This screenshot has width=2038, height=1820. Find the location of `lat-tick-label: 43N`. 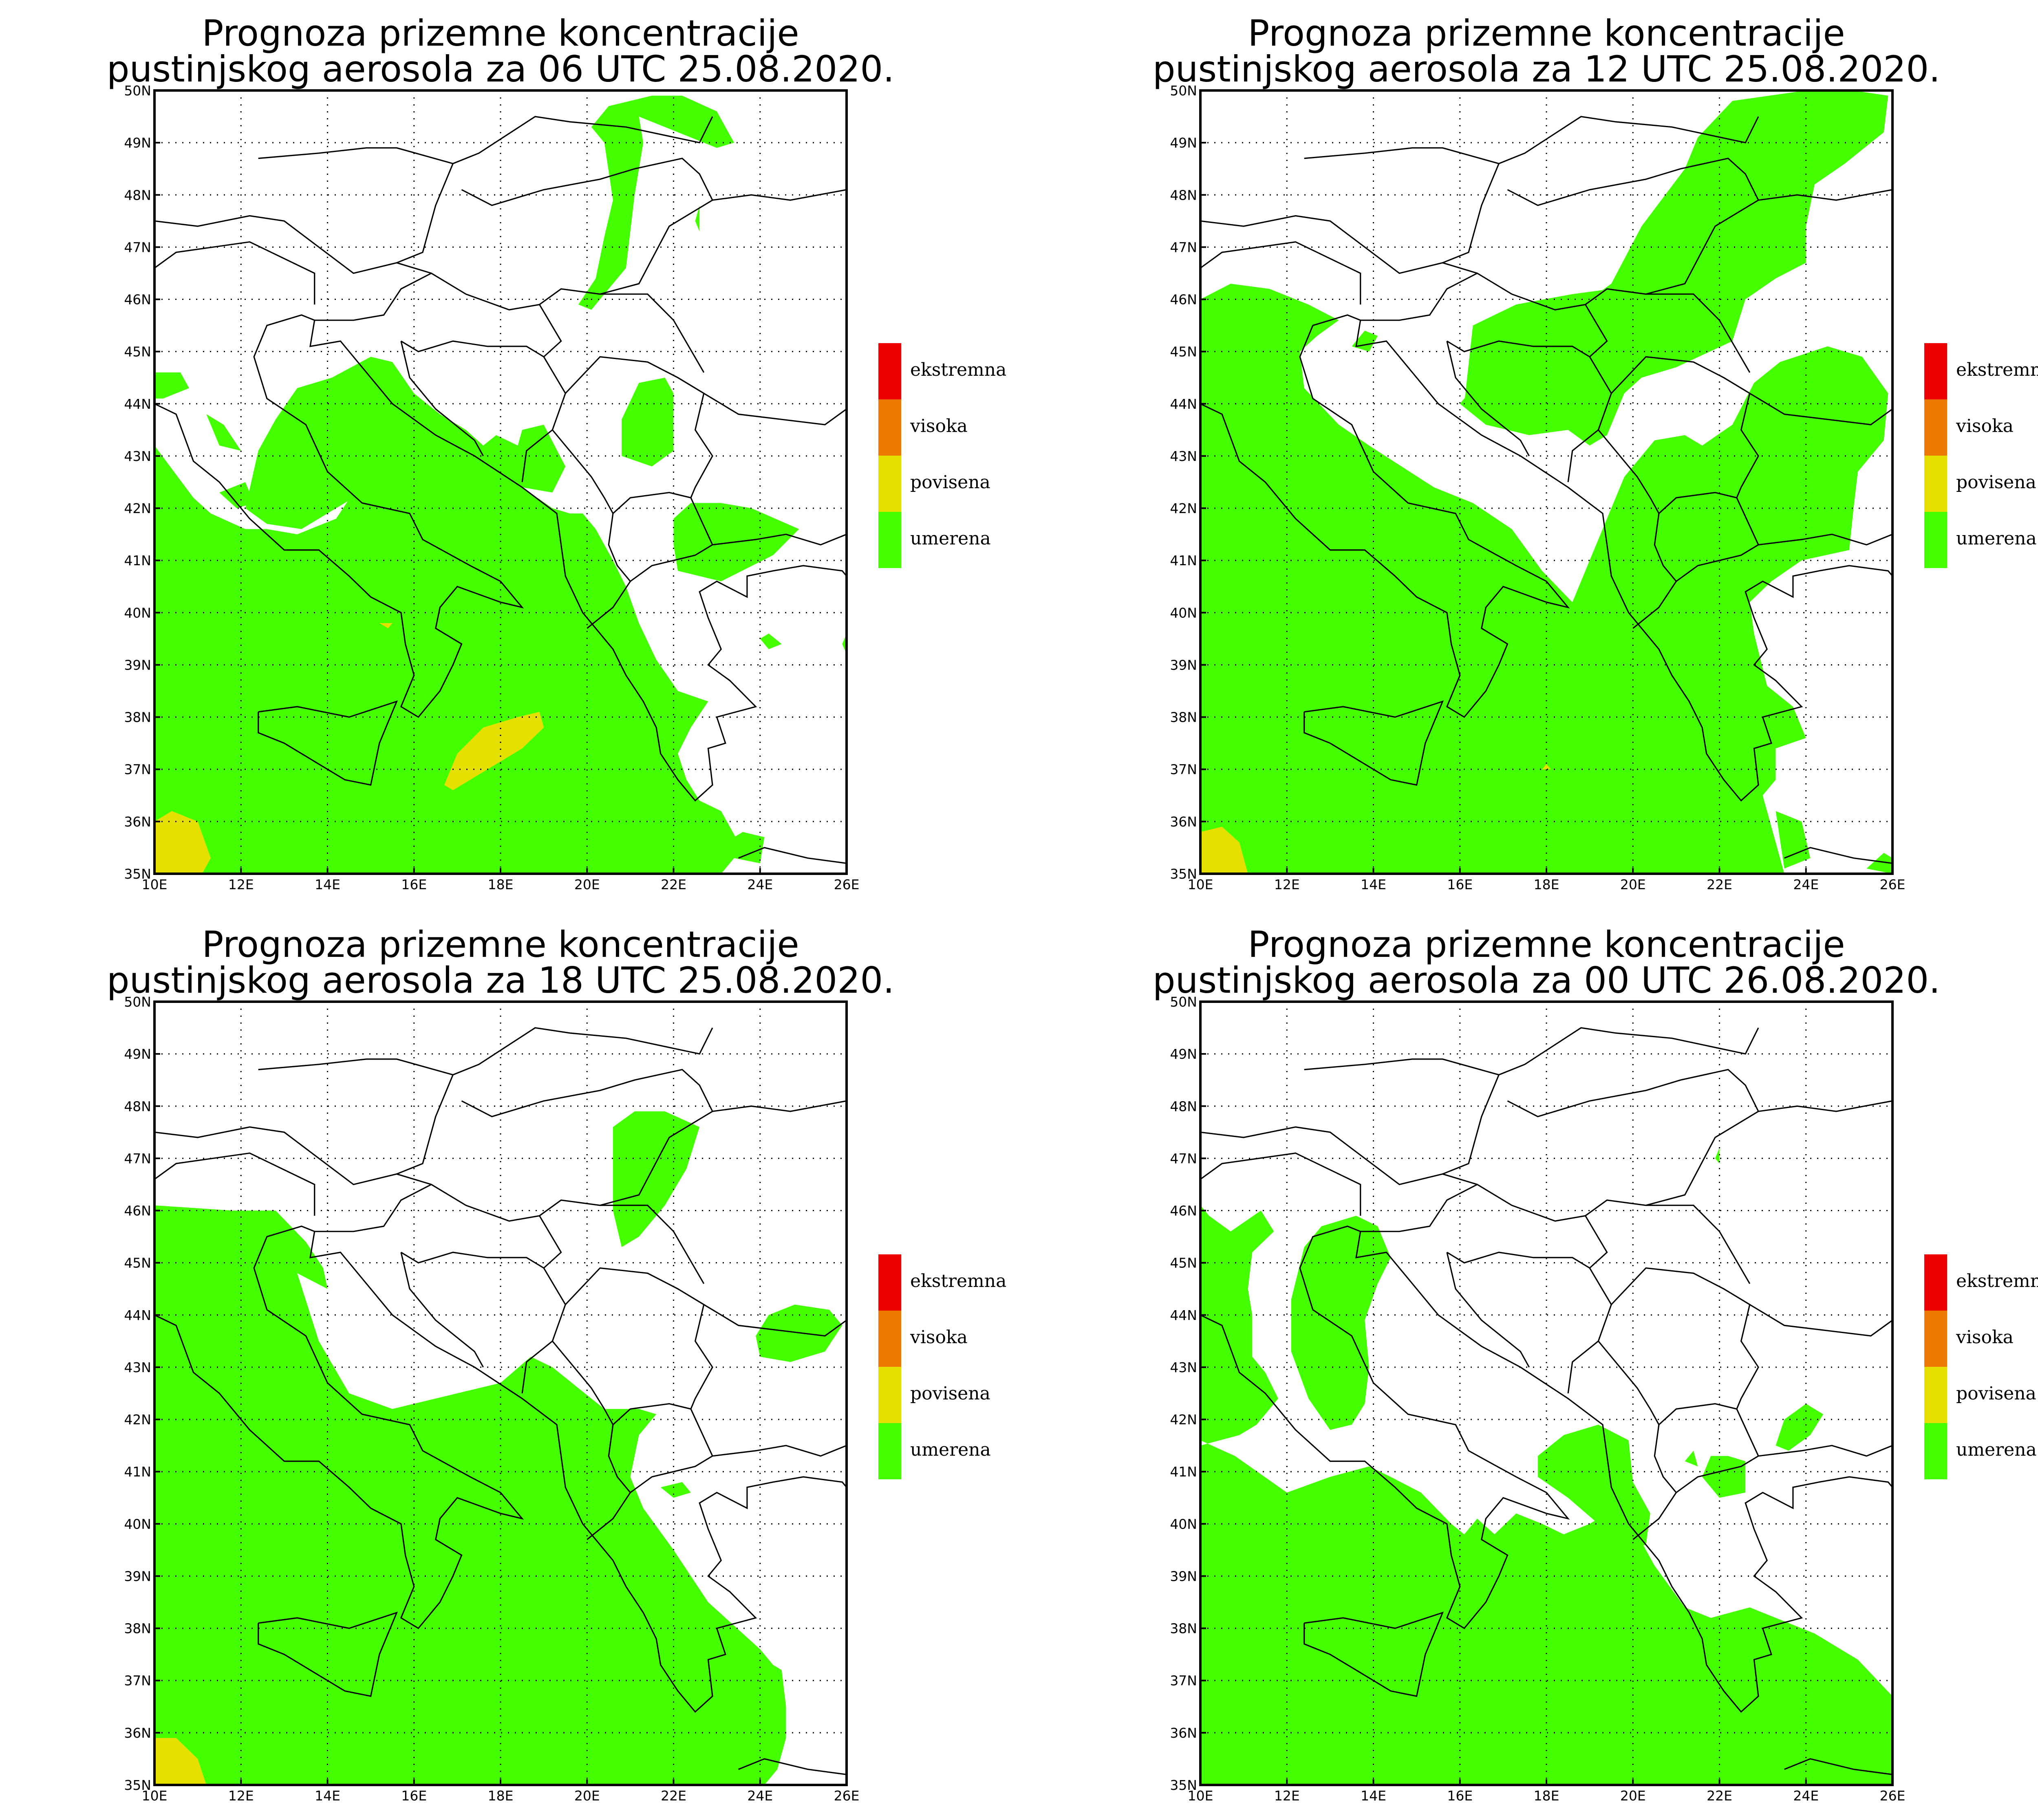

lat-tick-label: 43N is located at coordinates (1184, 1367).